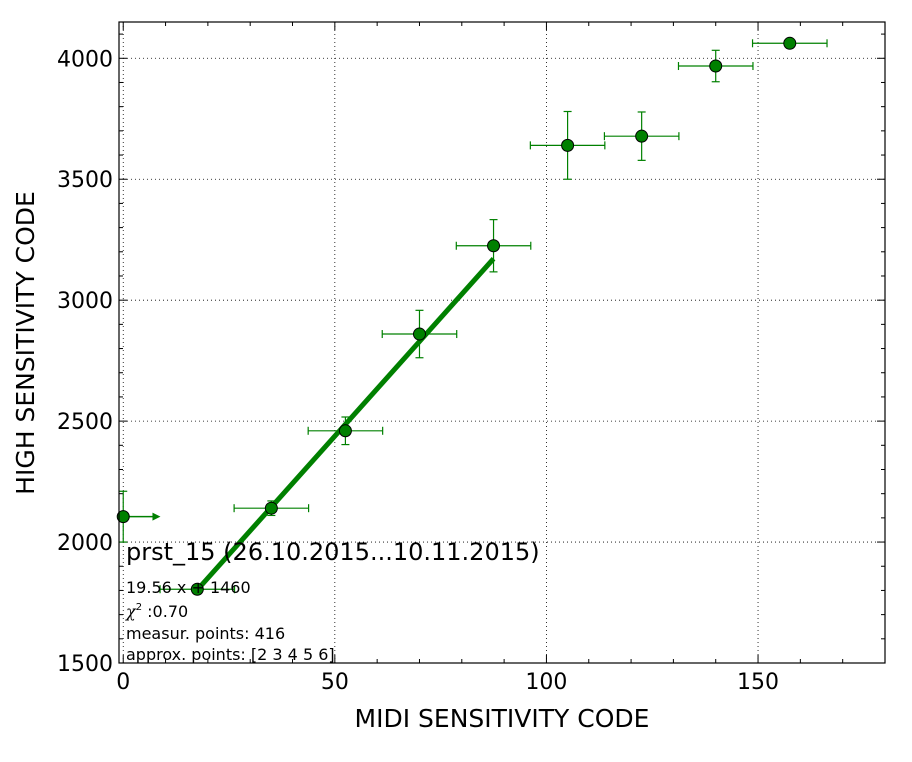 The height and width of the screenshot is (762, 912). Describe the element at coordinates (85, 301) in the screenshot. I see `y-tick-label: 3000` at that location.